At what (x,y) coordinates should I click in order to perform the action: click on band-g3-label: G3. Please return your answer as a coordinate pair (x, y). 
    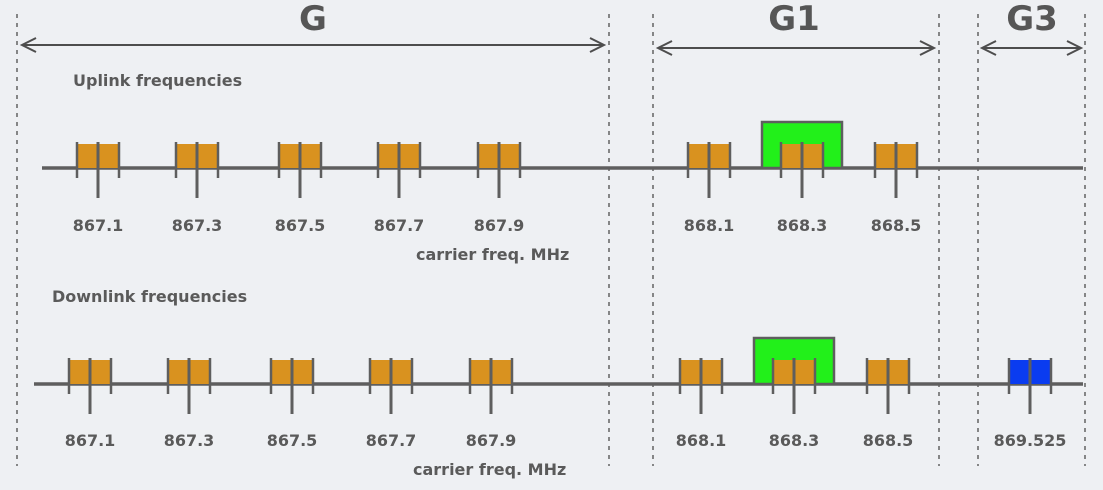
    Looking at the image, I should click on (1032, 19).